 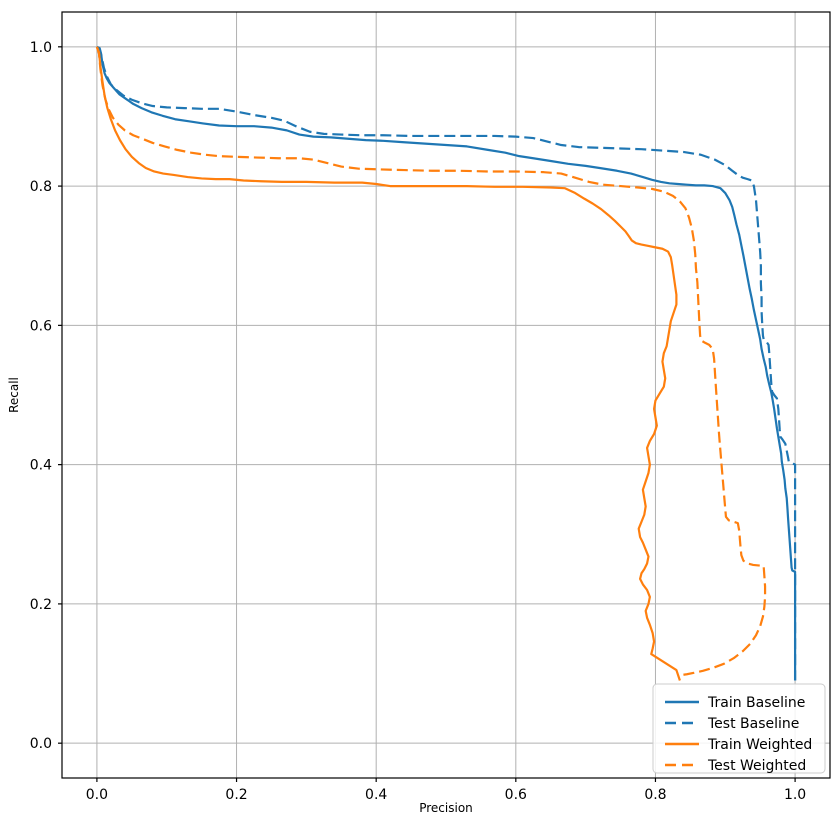 What do you see at coordinates (41, 744) in the screenshot?
I see `y-tick-label: 0.0` at bounding box center [41, 744].